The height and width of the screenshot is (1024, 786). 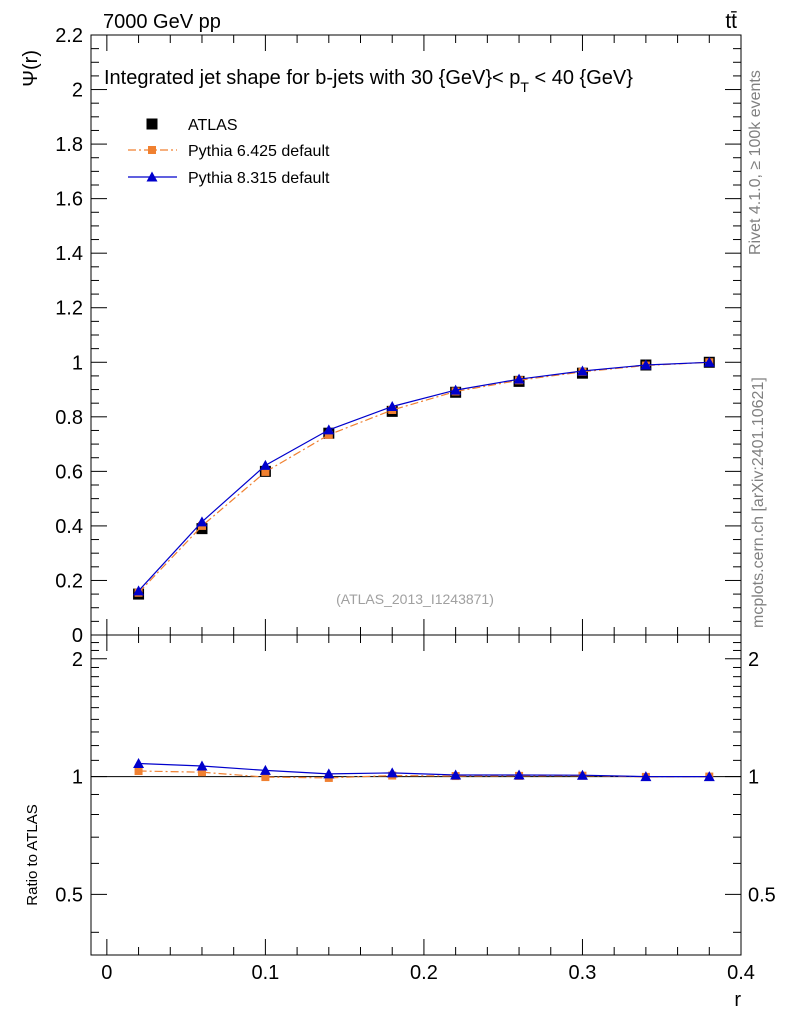 What do you see at coordinates (583, 973) in the screenshot?
I see `ratio-xtick-label: 0.3` at bounding box center [583, 973].